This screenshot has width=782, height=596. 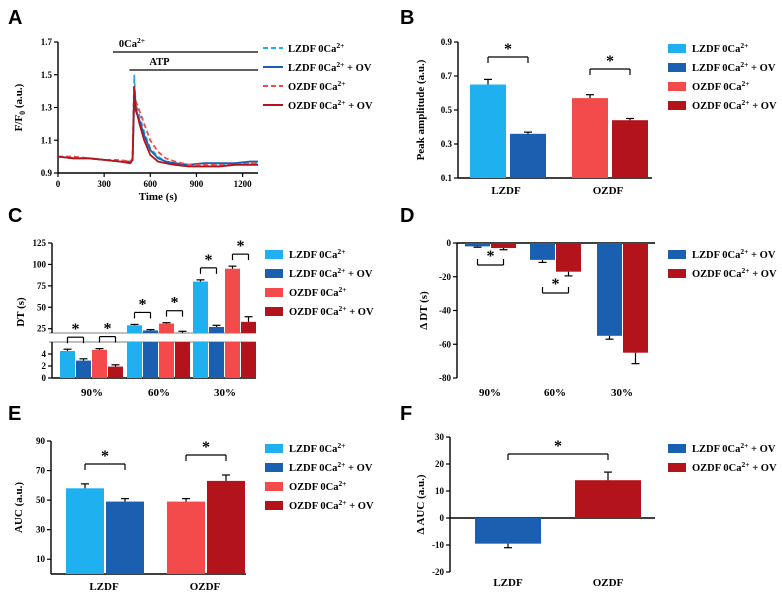 What do you see at coordinates (216, 360) in the screenshot?
I see `panel-c-bar-lzdf_ov-2-lower` at bounding box center [216, 360].